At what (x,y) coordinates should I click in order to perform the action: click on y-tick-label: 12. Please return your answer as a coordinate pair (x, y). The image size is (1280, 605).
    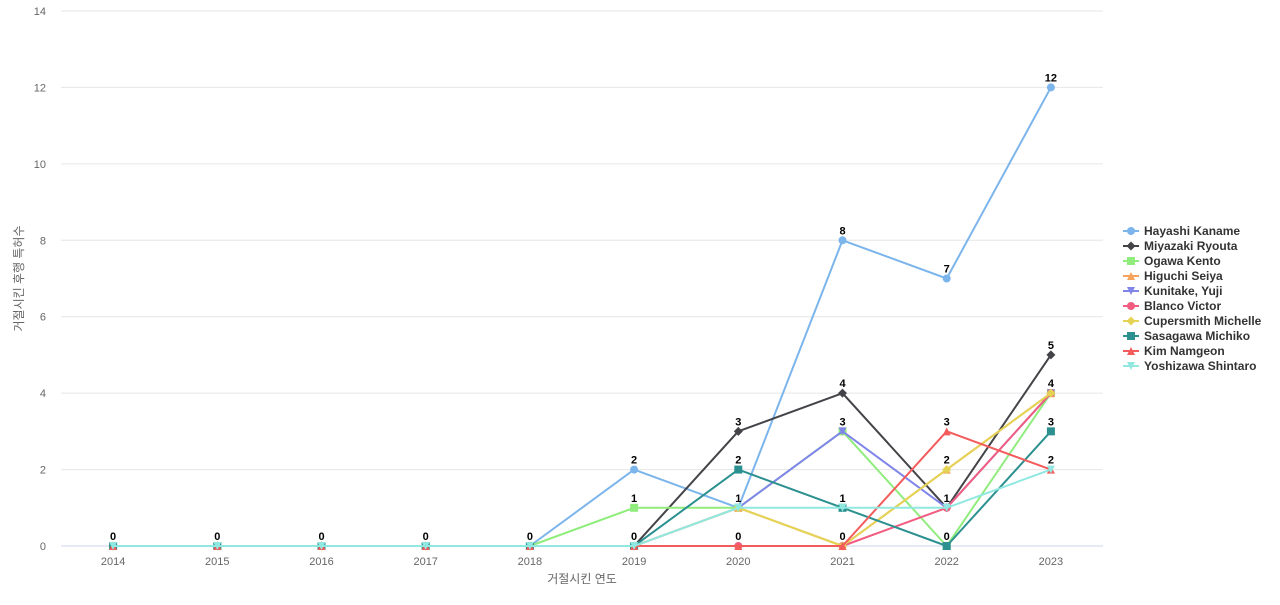
    Looking at the image, I should click on (40, 88).